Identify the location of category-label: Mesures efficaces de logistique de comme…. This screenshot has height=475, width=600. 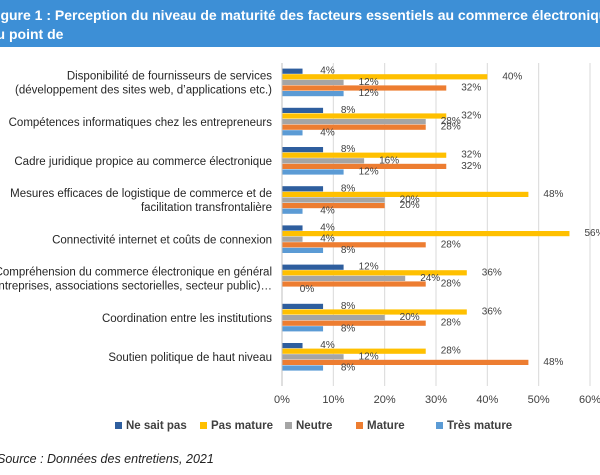
(141, 194).